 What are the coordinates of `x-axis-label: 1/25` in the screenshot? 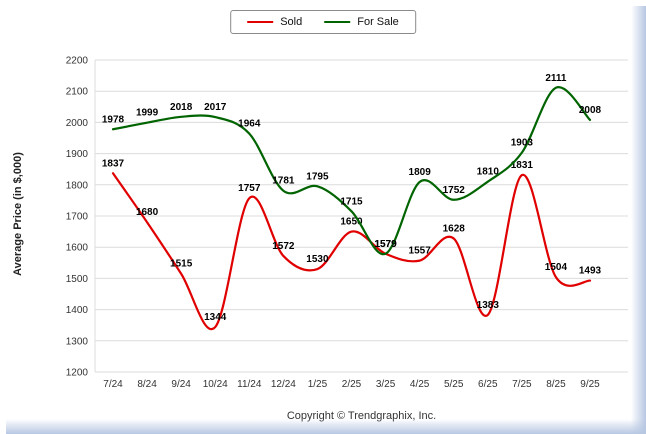 It's located at (318, 384).